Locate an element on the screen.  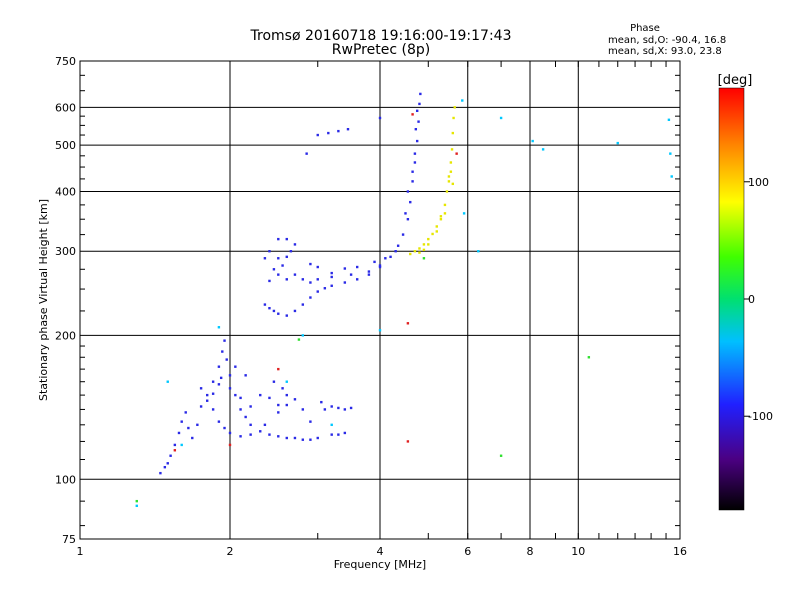
colorbar is located at coordinates (731, 299).